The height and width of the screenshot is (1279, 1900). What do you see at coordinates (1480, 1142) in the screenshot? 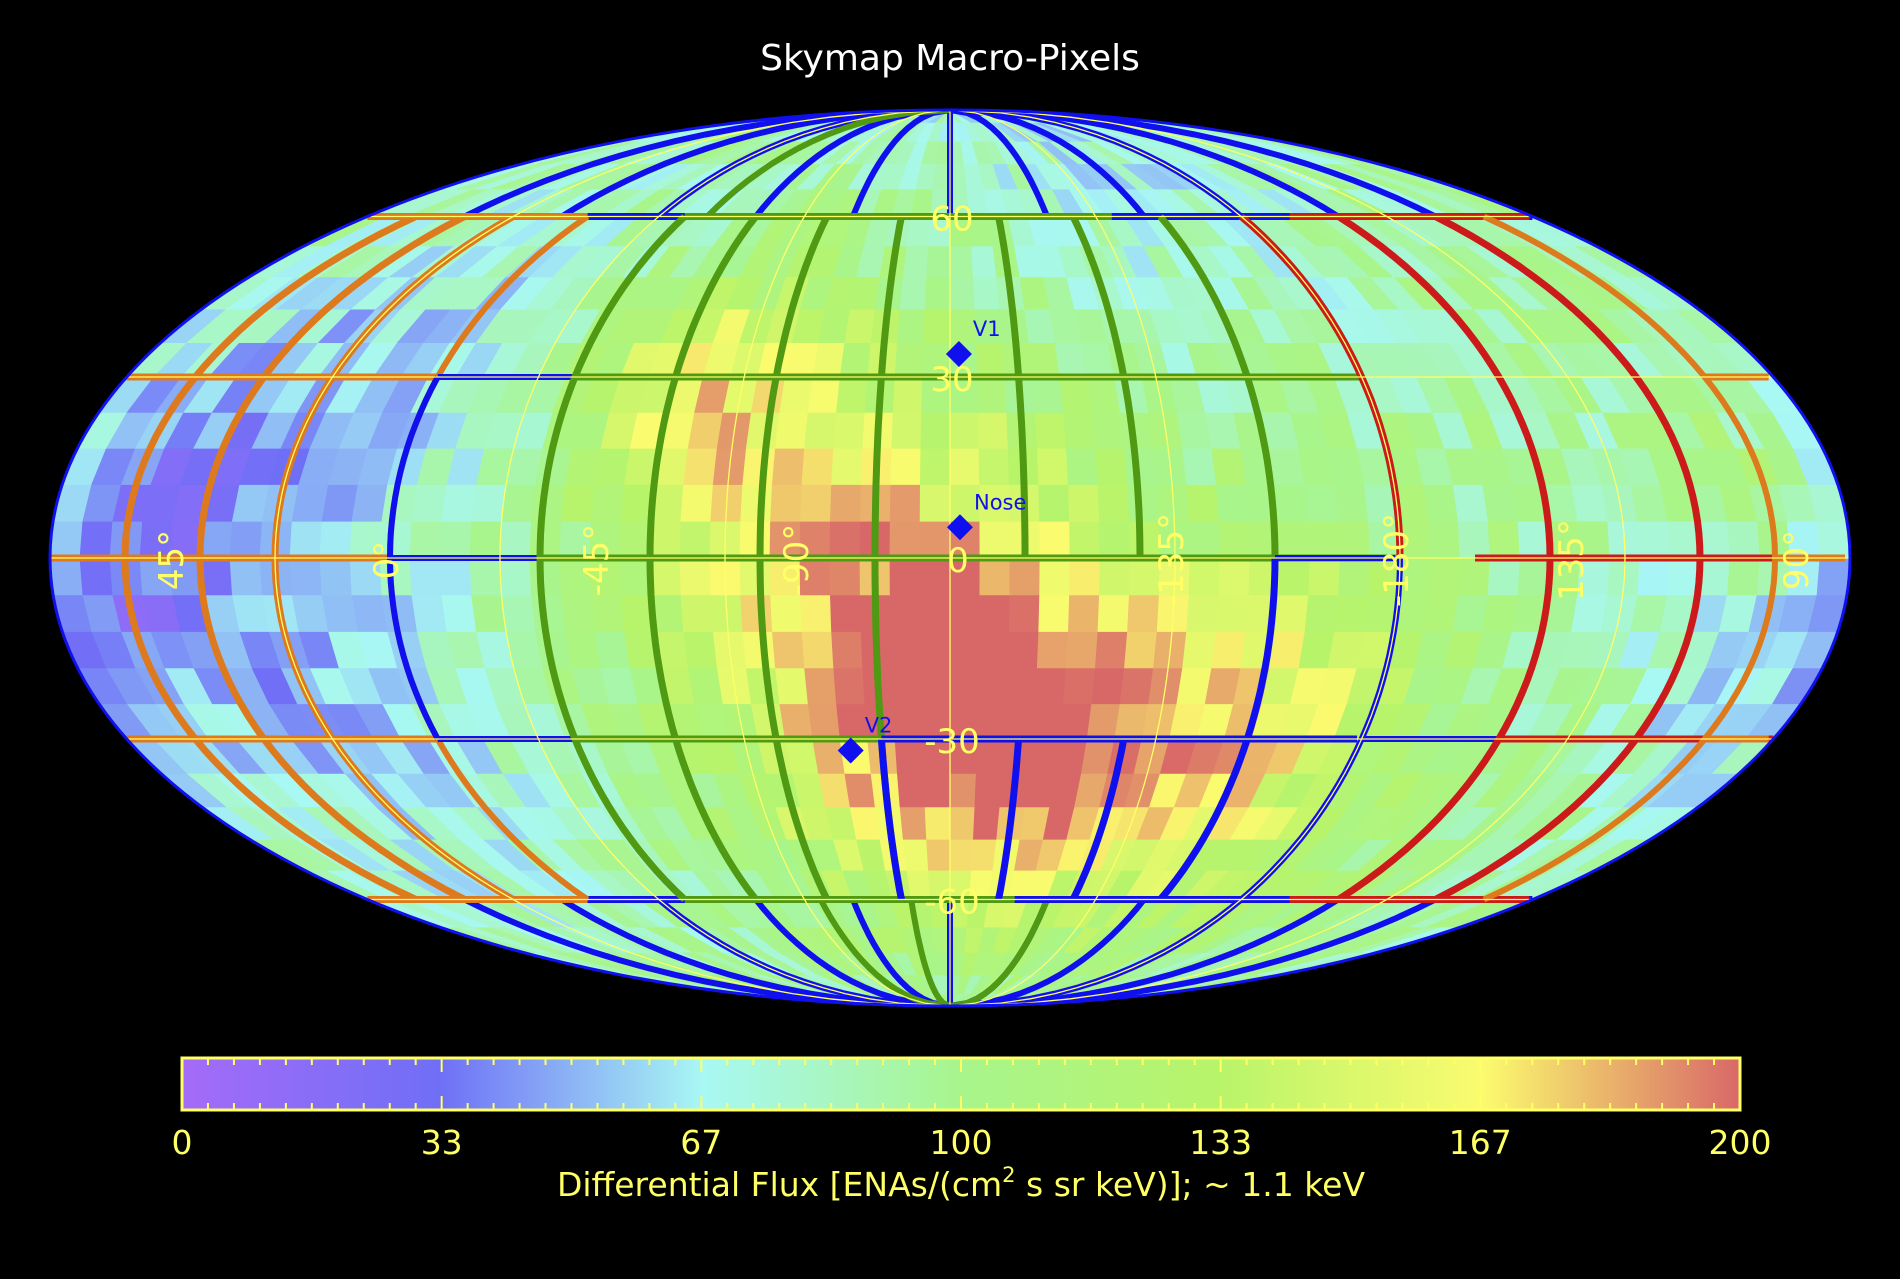
I see `colorbar-tick-label: 167` at bounding box center [1480, 1142].